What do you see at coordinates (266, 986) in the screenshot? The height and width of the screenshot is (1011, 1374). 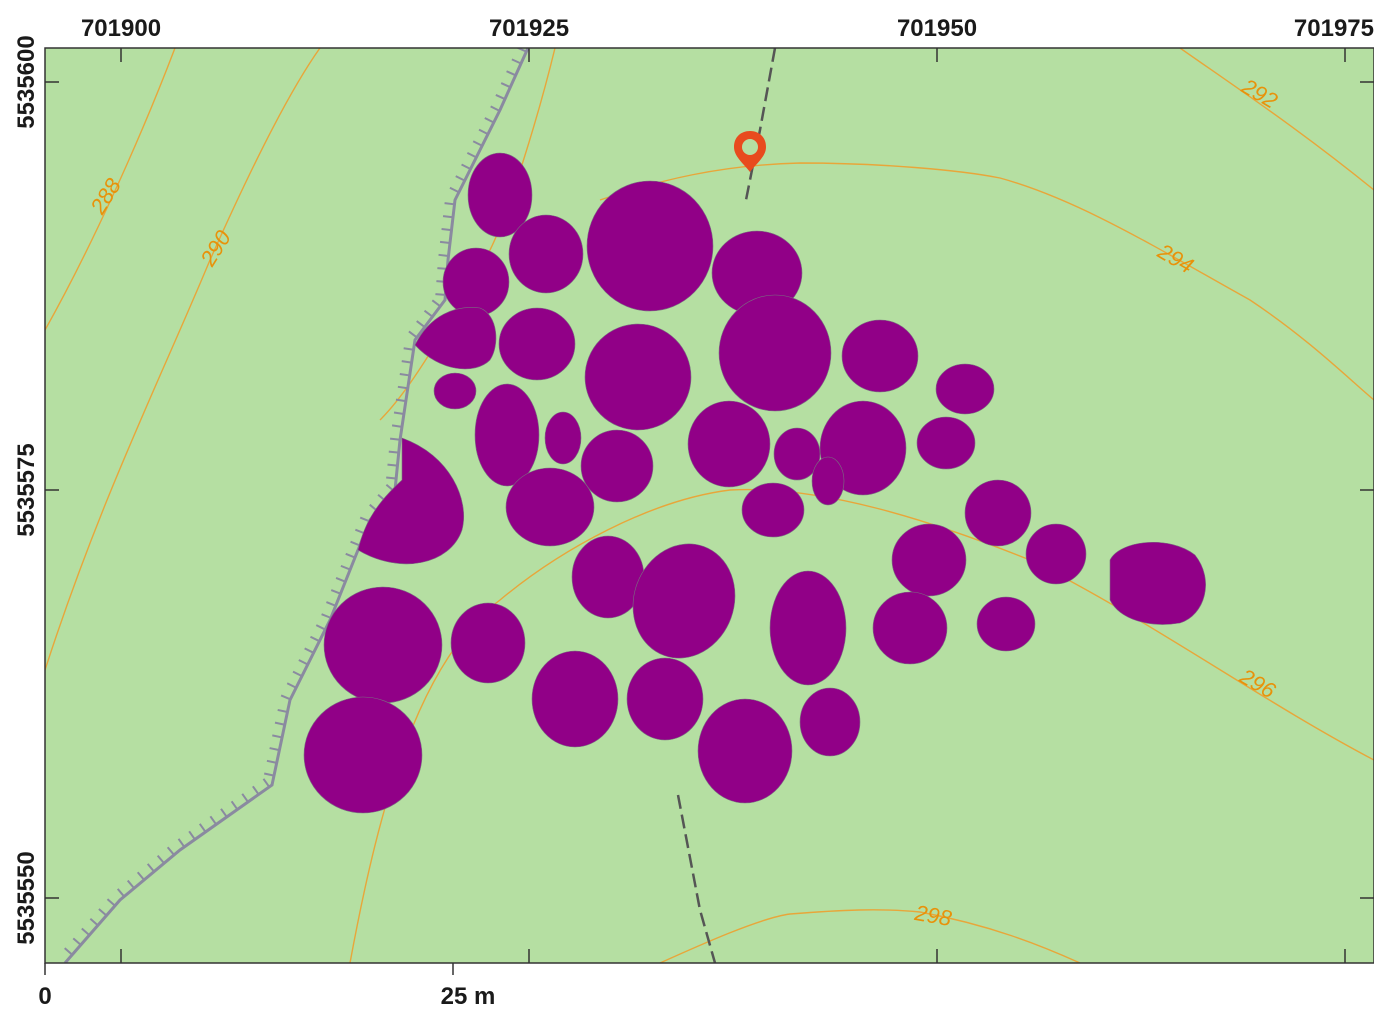 I see `scale-bar: 0 25 m` at bounding box center [266, 986].